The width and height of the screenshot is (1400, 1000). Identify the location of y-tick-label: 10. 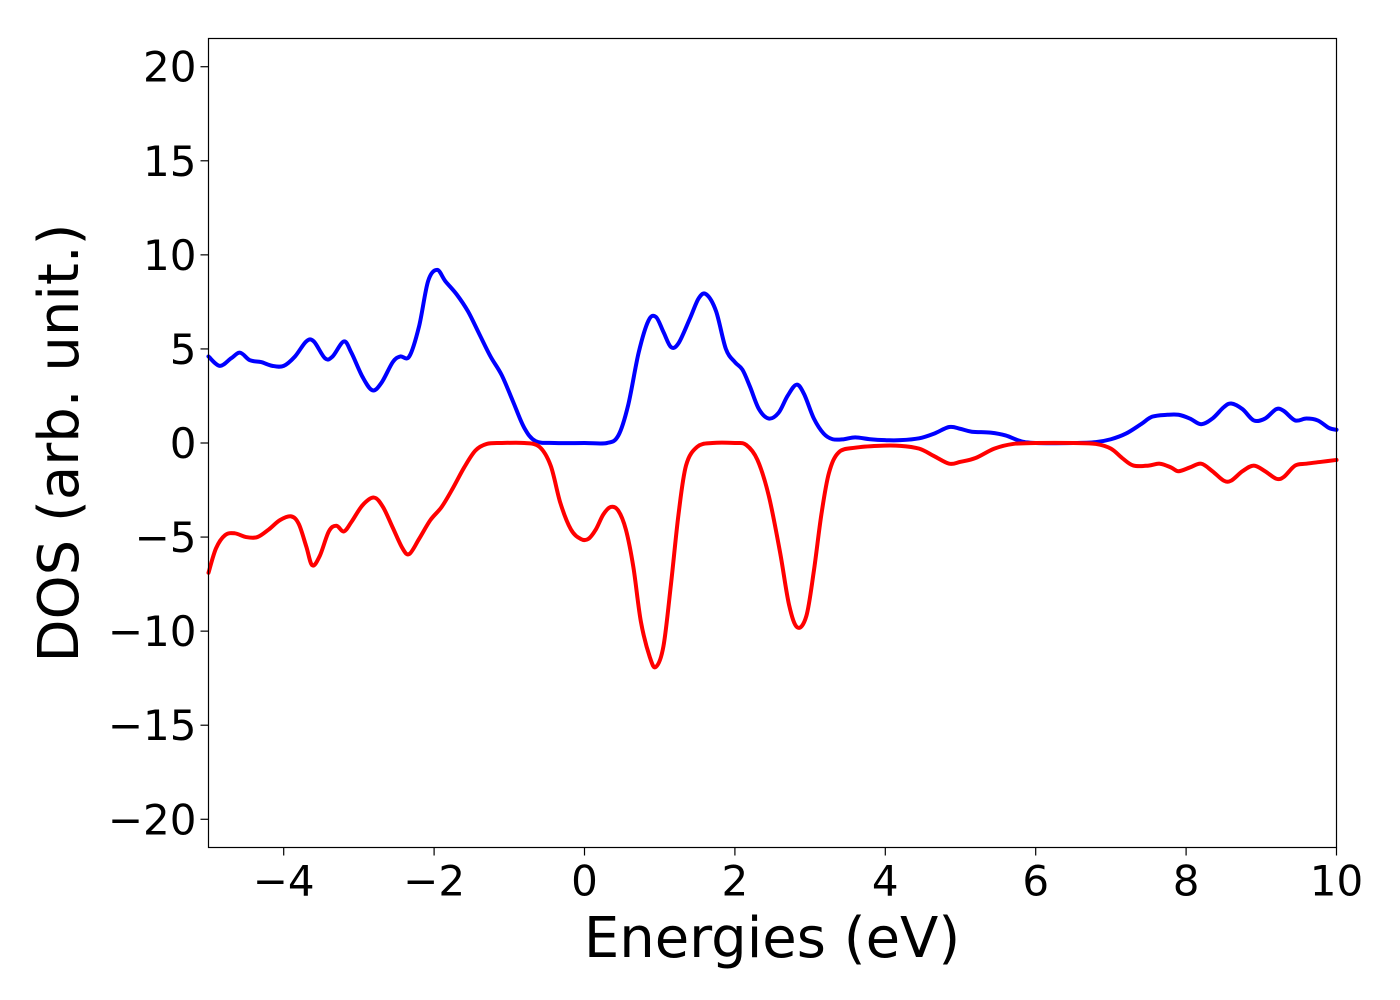
(169, 255).